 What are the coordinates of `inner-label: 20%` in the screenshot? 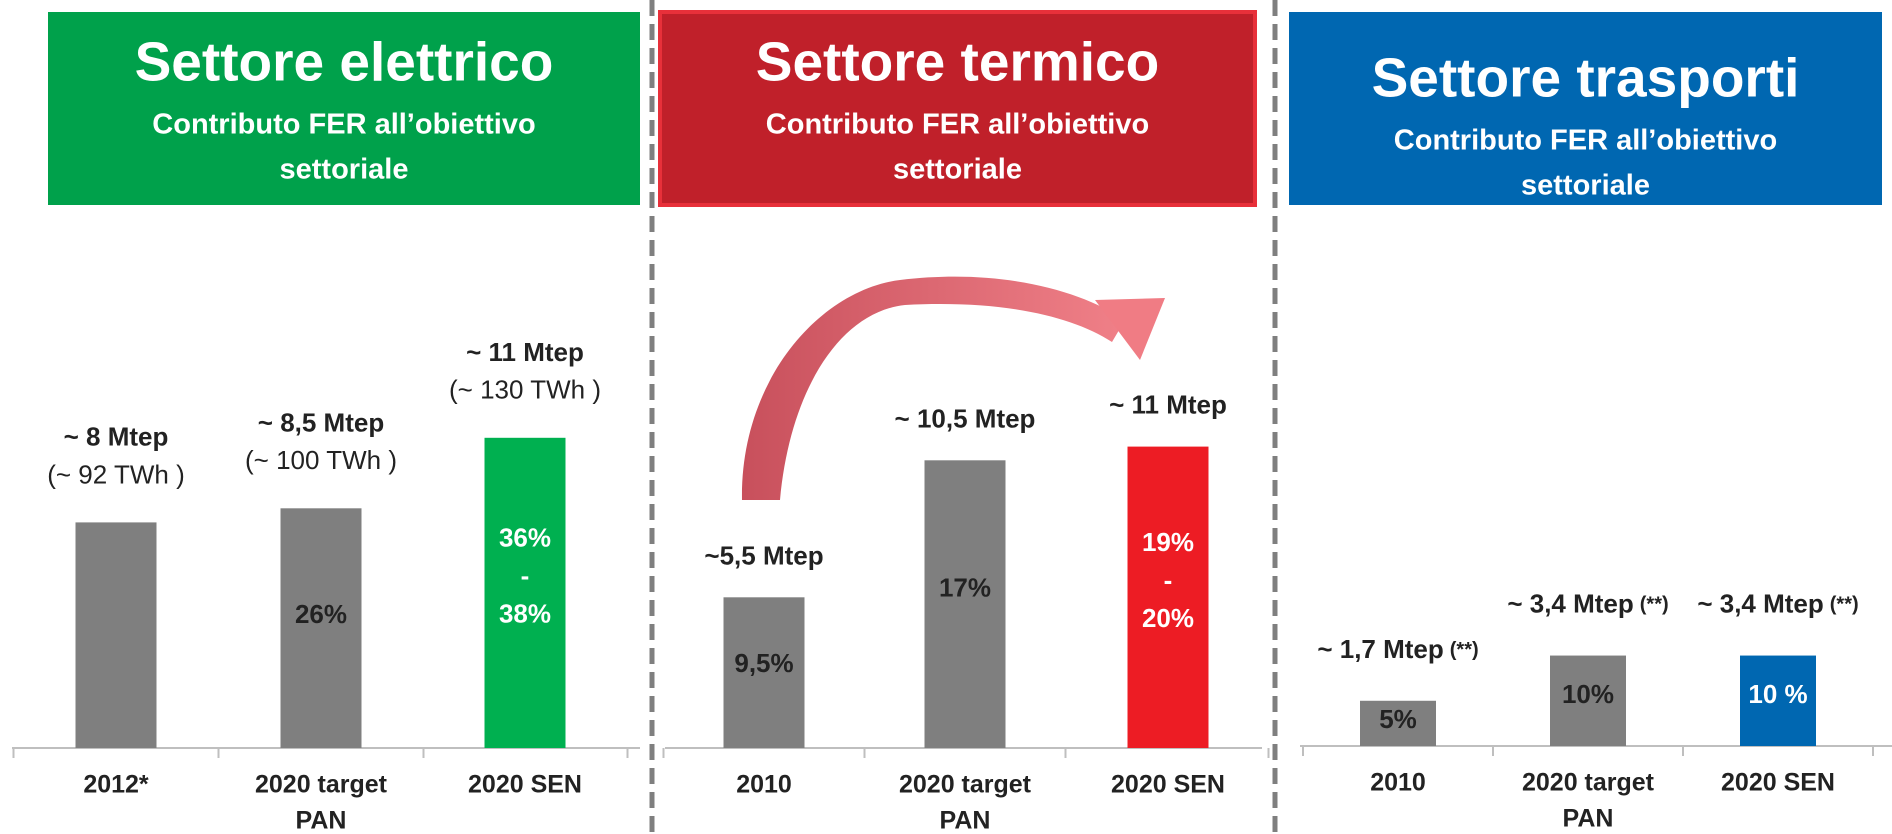 It's located at (1168, 618).